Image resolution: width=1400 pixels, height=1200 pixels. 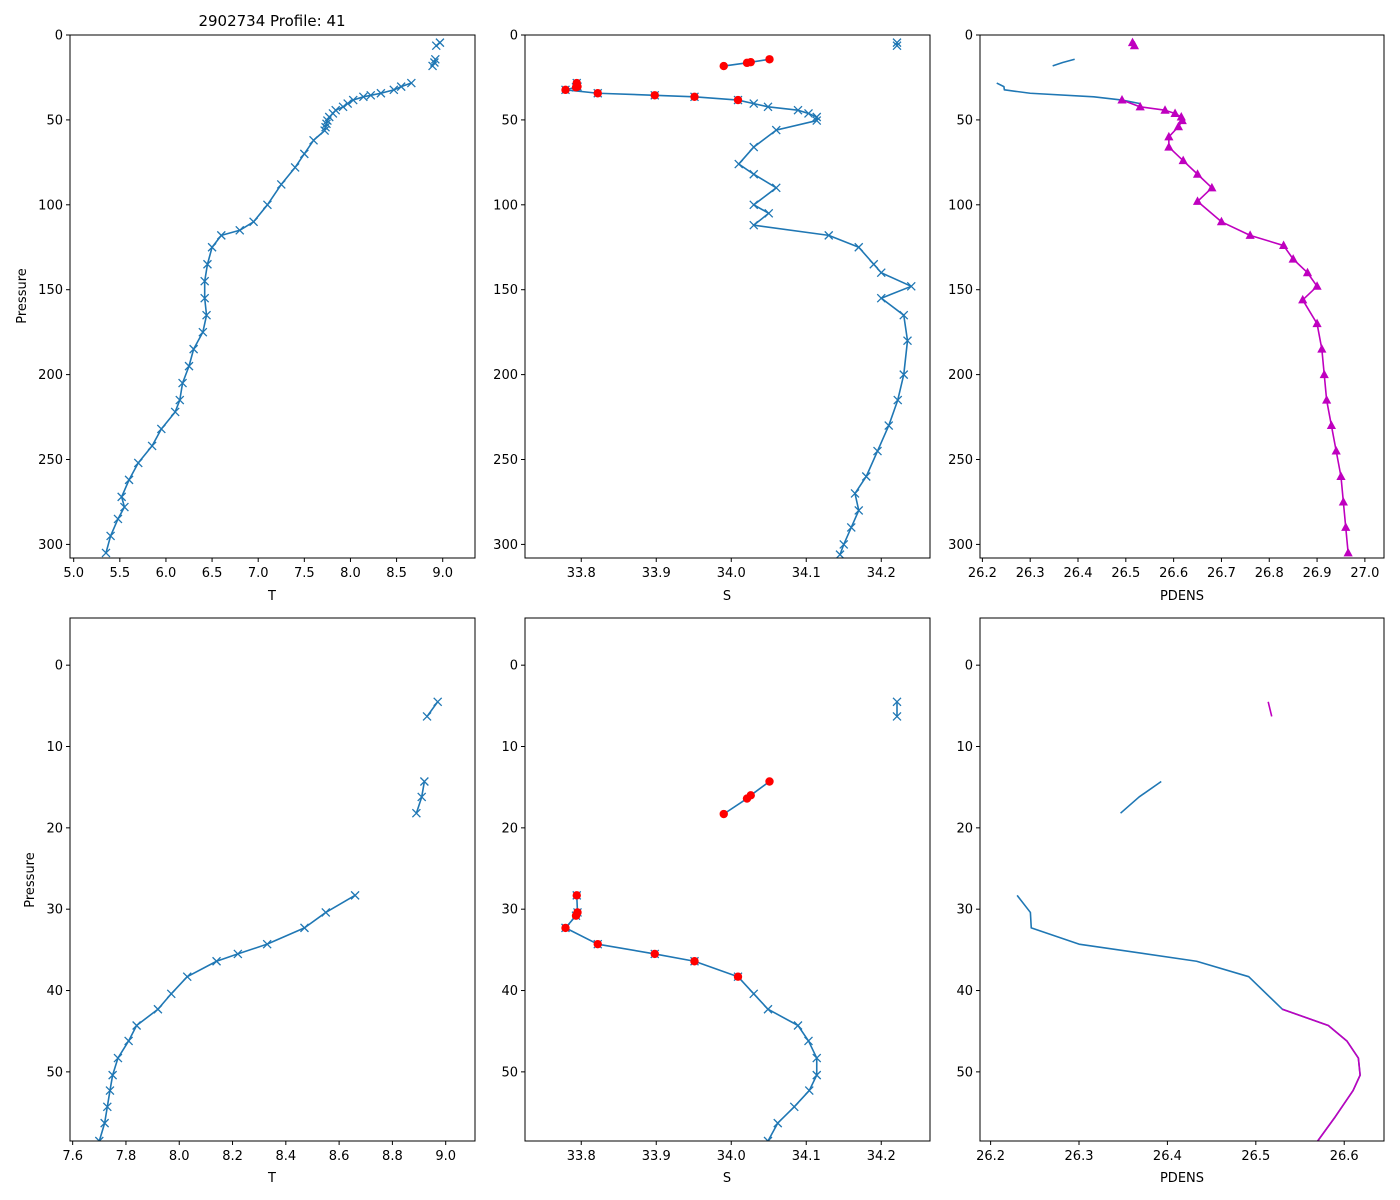 What do you see at coordinates (982, 573) in the screenshot?
I see `x-tick-label: 26.2` at bounding box center [982, 573].